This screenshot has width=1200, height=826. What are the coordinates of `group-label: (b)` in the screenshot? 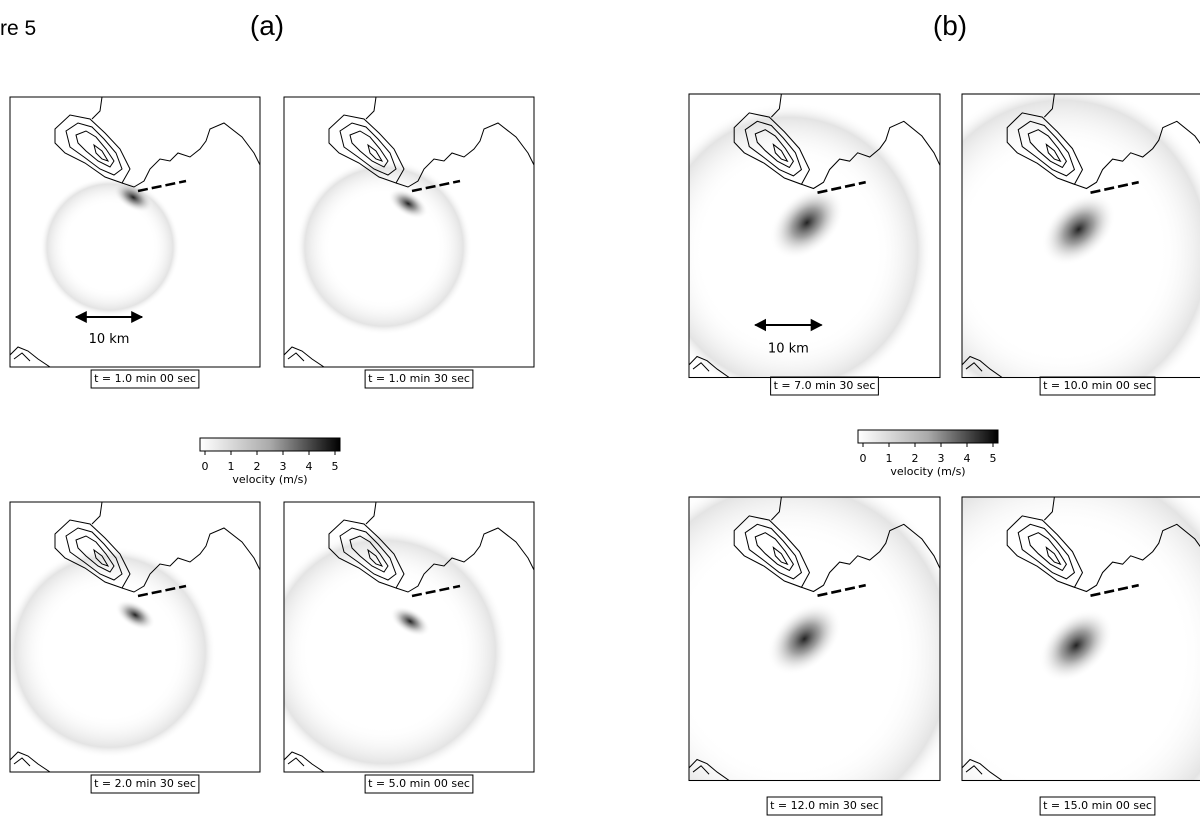 It's located at (950, 25).